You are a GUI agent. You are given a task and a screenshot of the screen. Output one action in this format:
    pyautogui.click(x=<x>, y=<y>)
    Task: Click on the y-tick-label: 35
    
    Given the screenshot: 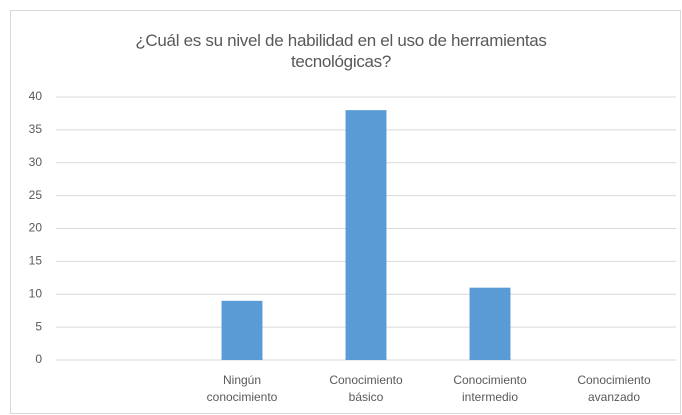 What is the action you would take?
    pyautogui.click(x=36, y=129)
    